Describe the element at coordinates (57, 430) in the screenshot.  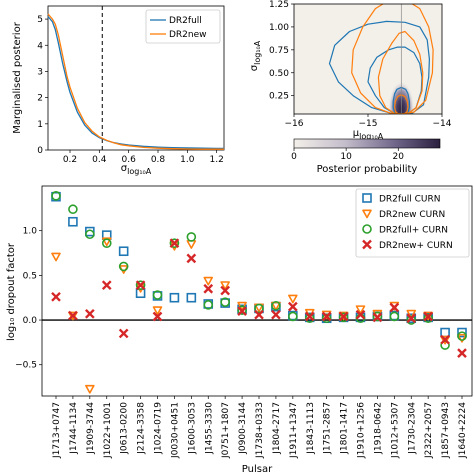
I see `pulsar-label: J1713+0747` at that location.